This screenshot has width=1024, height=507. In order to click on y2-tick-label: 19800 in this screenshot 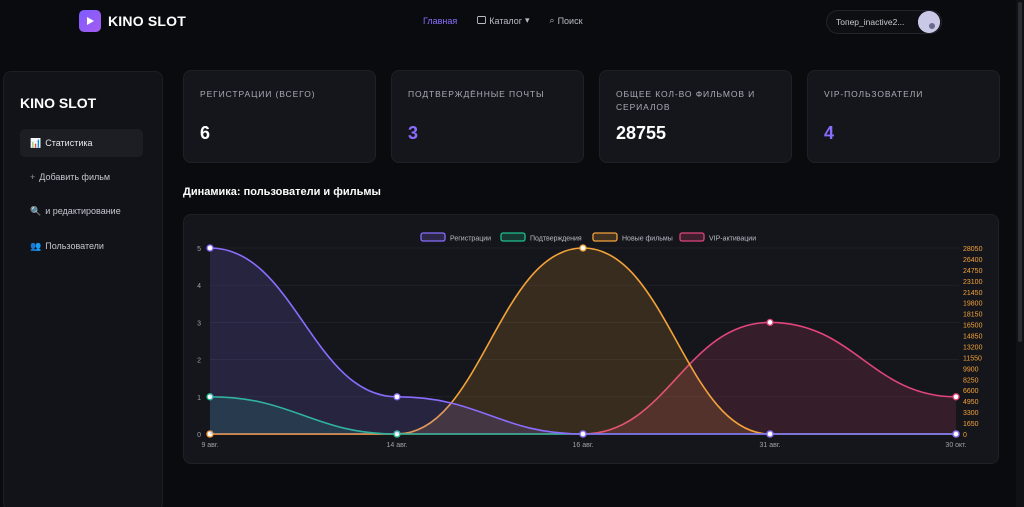, I will do `click(973, 304)`.